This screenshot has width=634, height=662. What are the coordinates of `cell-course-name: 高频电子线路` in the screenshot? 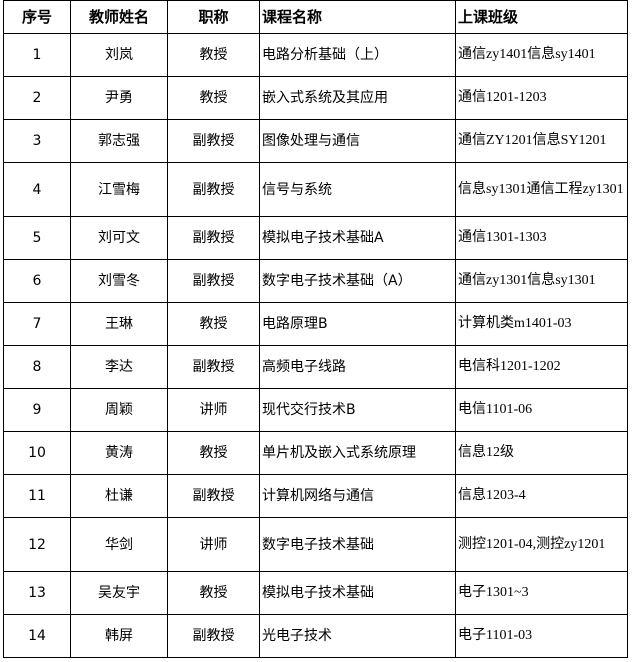 It's located at (357, 367).